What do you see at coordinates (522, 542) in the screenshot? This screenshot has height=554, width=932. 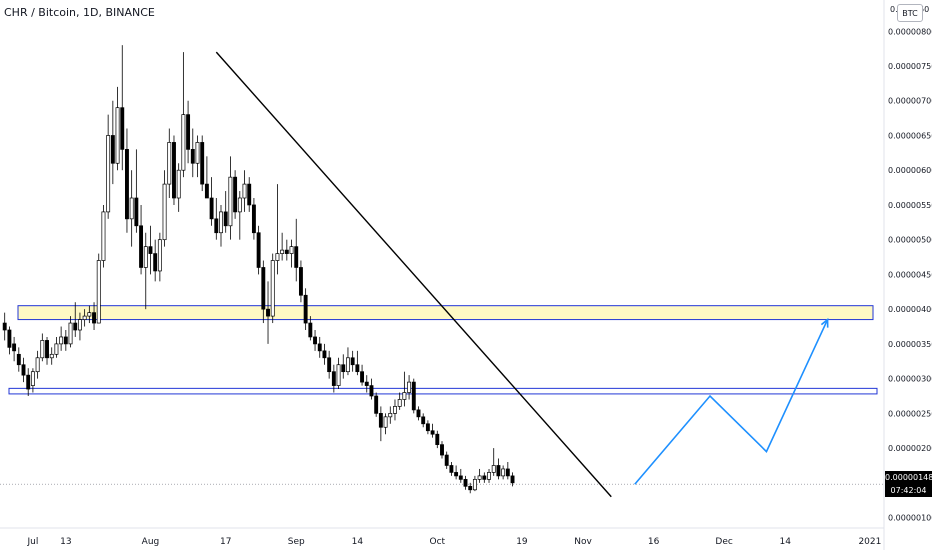 I see `x-tick-label: 19` at bounding box center [522, 542].